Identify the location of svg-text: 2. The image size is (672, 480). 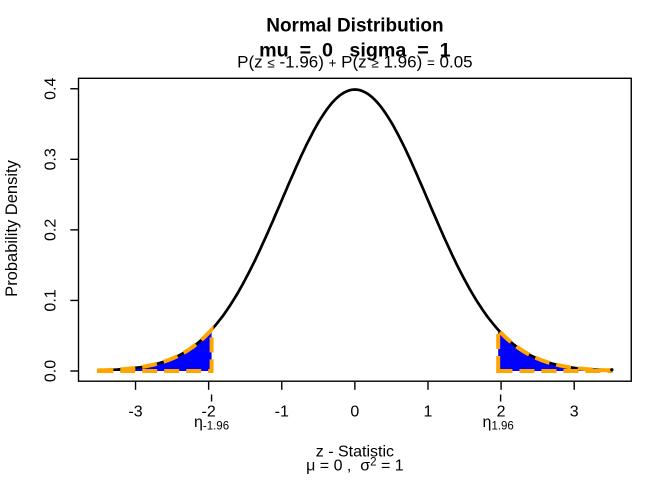
(501, 412).